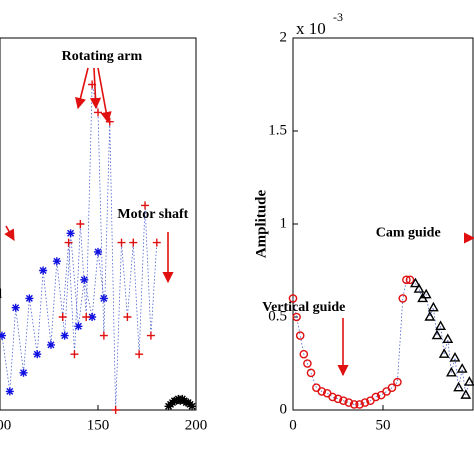 The height and width of the screenshot is (474, 474). I want to click on annotation: Cam guide, so click(408, 233).